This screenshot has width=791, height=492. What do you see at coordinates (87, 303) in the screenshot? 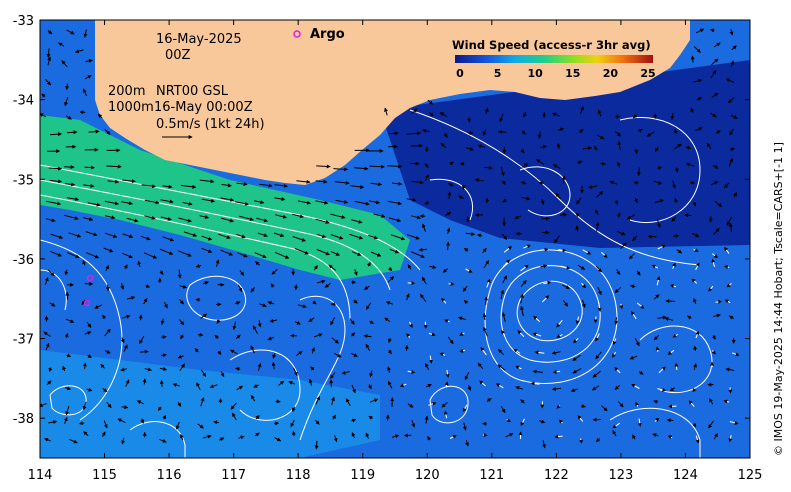
I see `argo-float-icon` at bounding box center [87, 303].